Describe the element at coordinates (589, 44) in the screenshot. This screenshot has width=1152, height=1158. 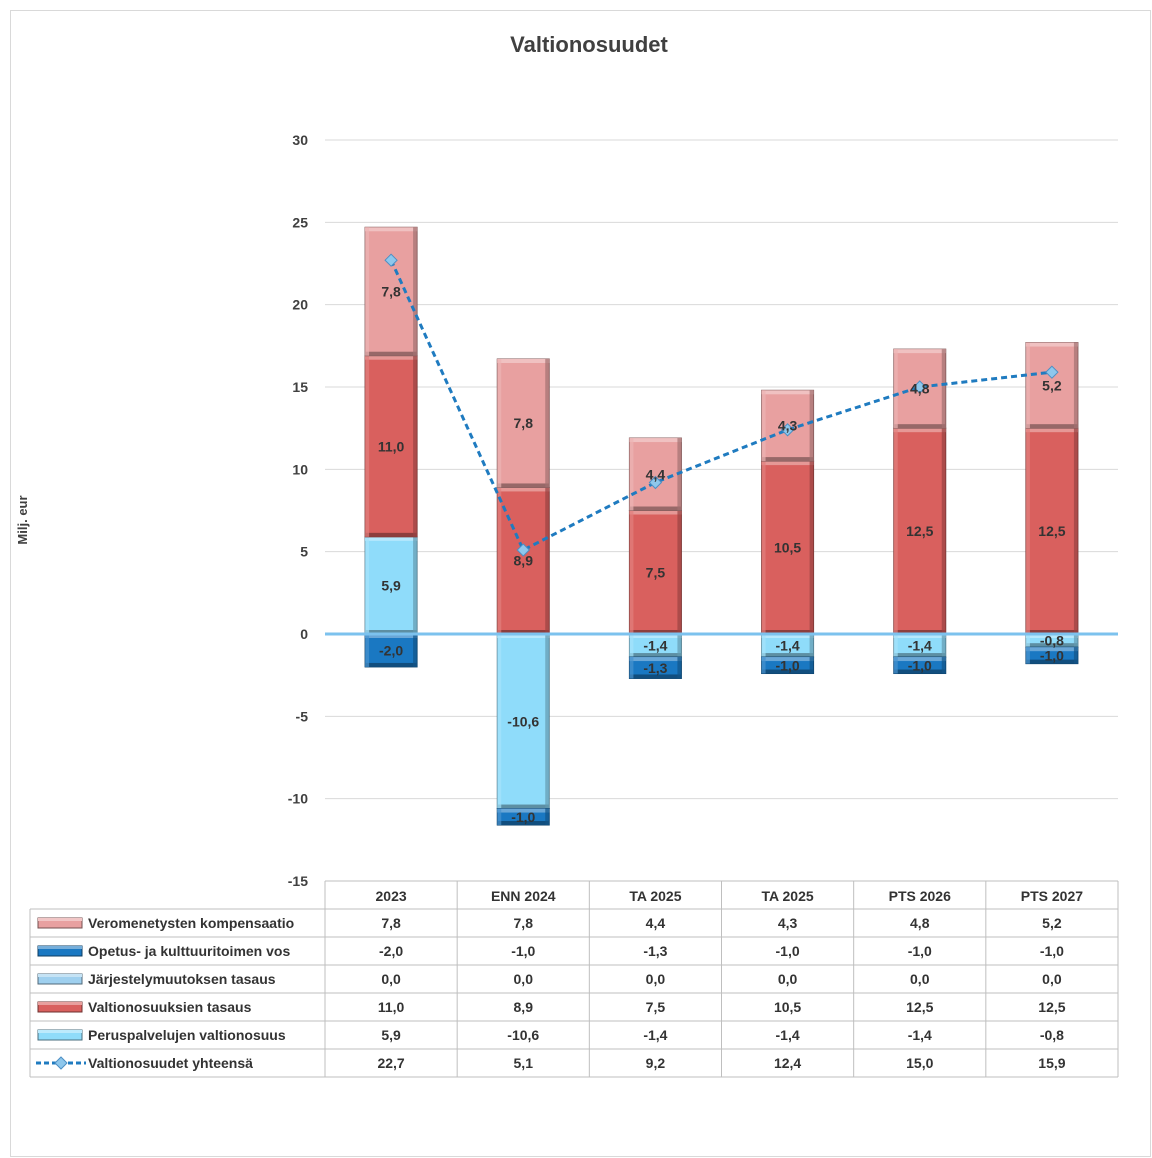
I see `chart-title: Valtionosuudet` at that location.